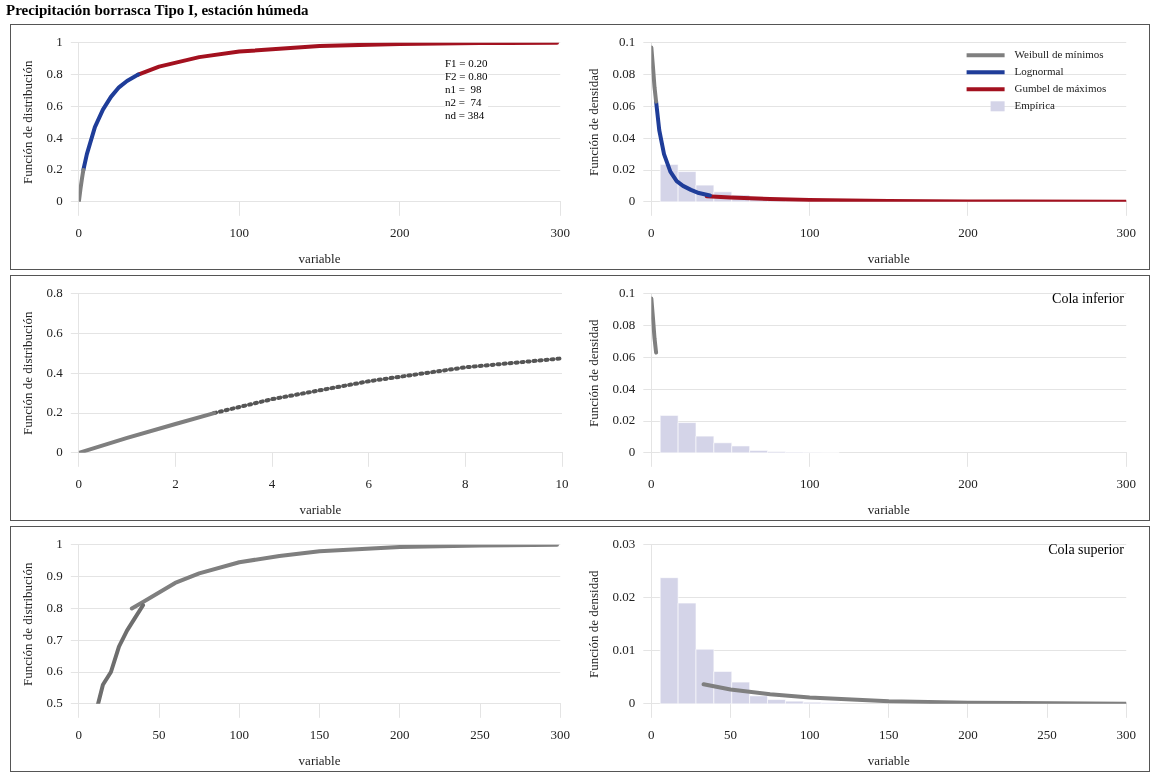  What do you see at coordinates (1059, 54) in the screenshot?
I see `legend-label: Weibull de mínimos` at bounding box center [1059, 54].